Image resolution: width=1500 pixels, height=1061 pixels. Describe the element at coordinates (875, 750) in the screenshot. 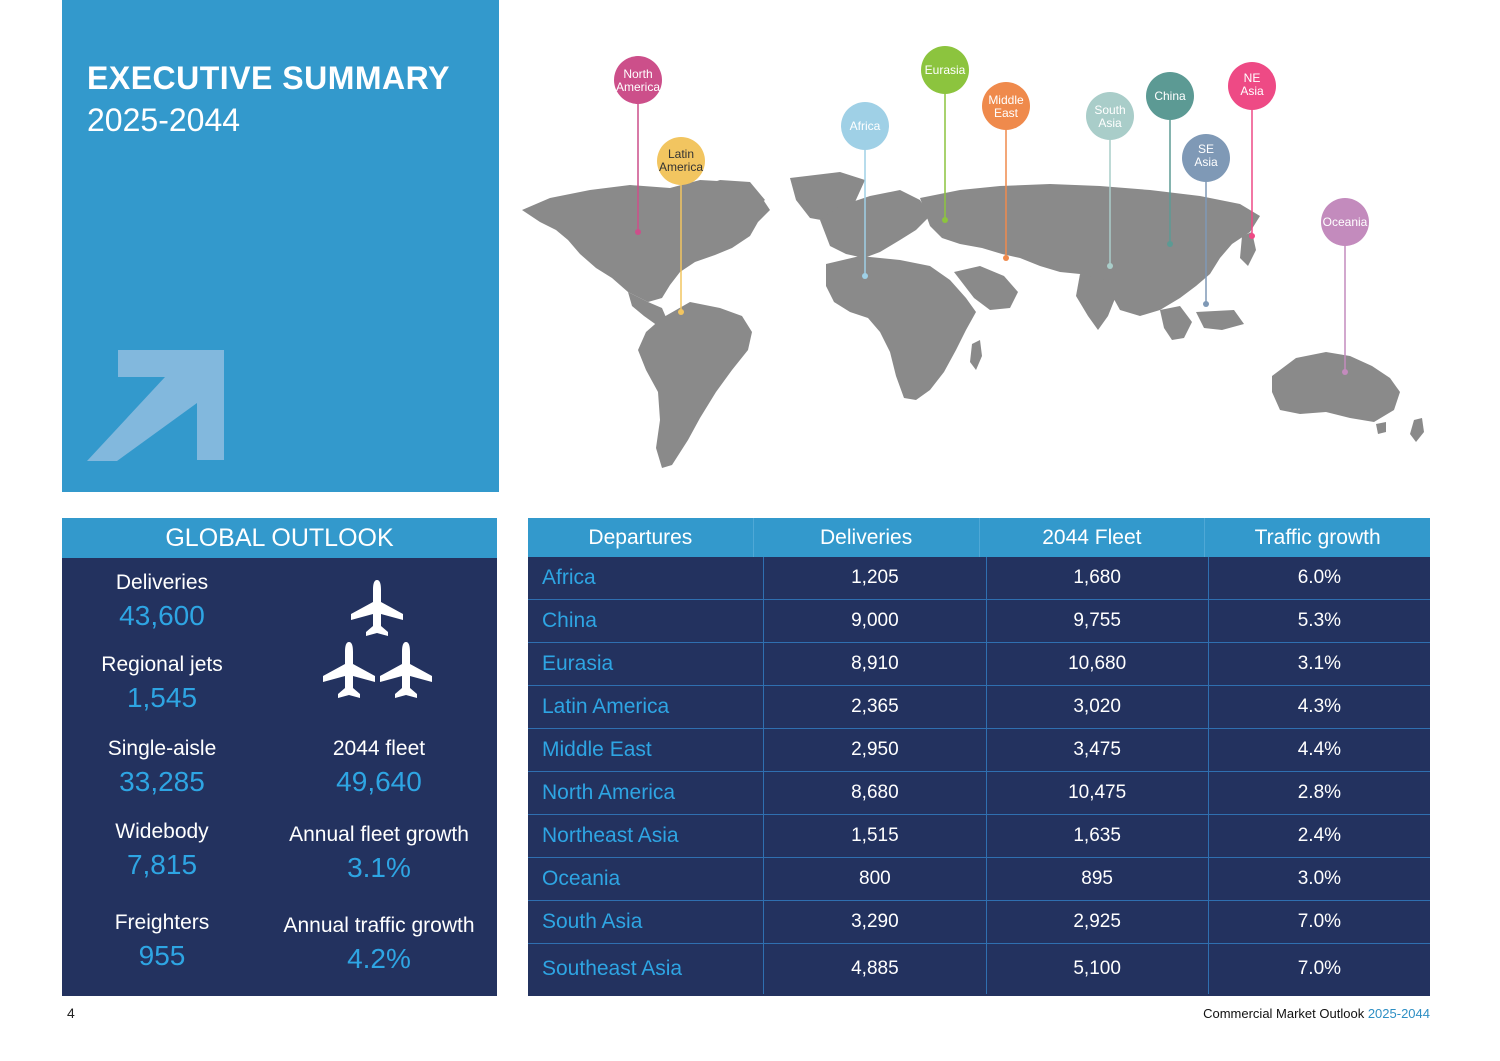

I see `deliveries-cell: 2,950` at that location.